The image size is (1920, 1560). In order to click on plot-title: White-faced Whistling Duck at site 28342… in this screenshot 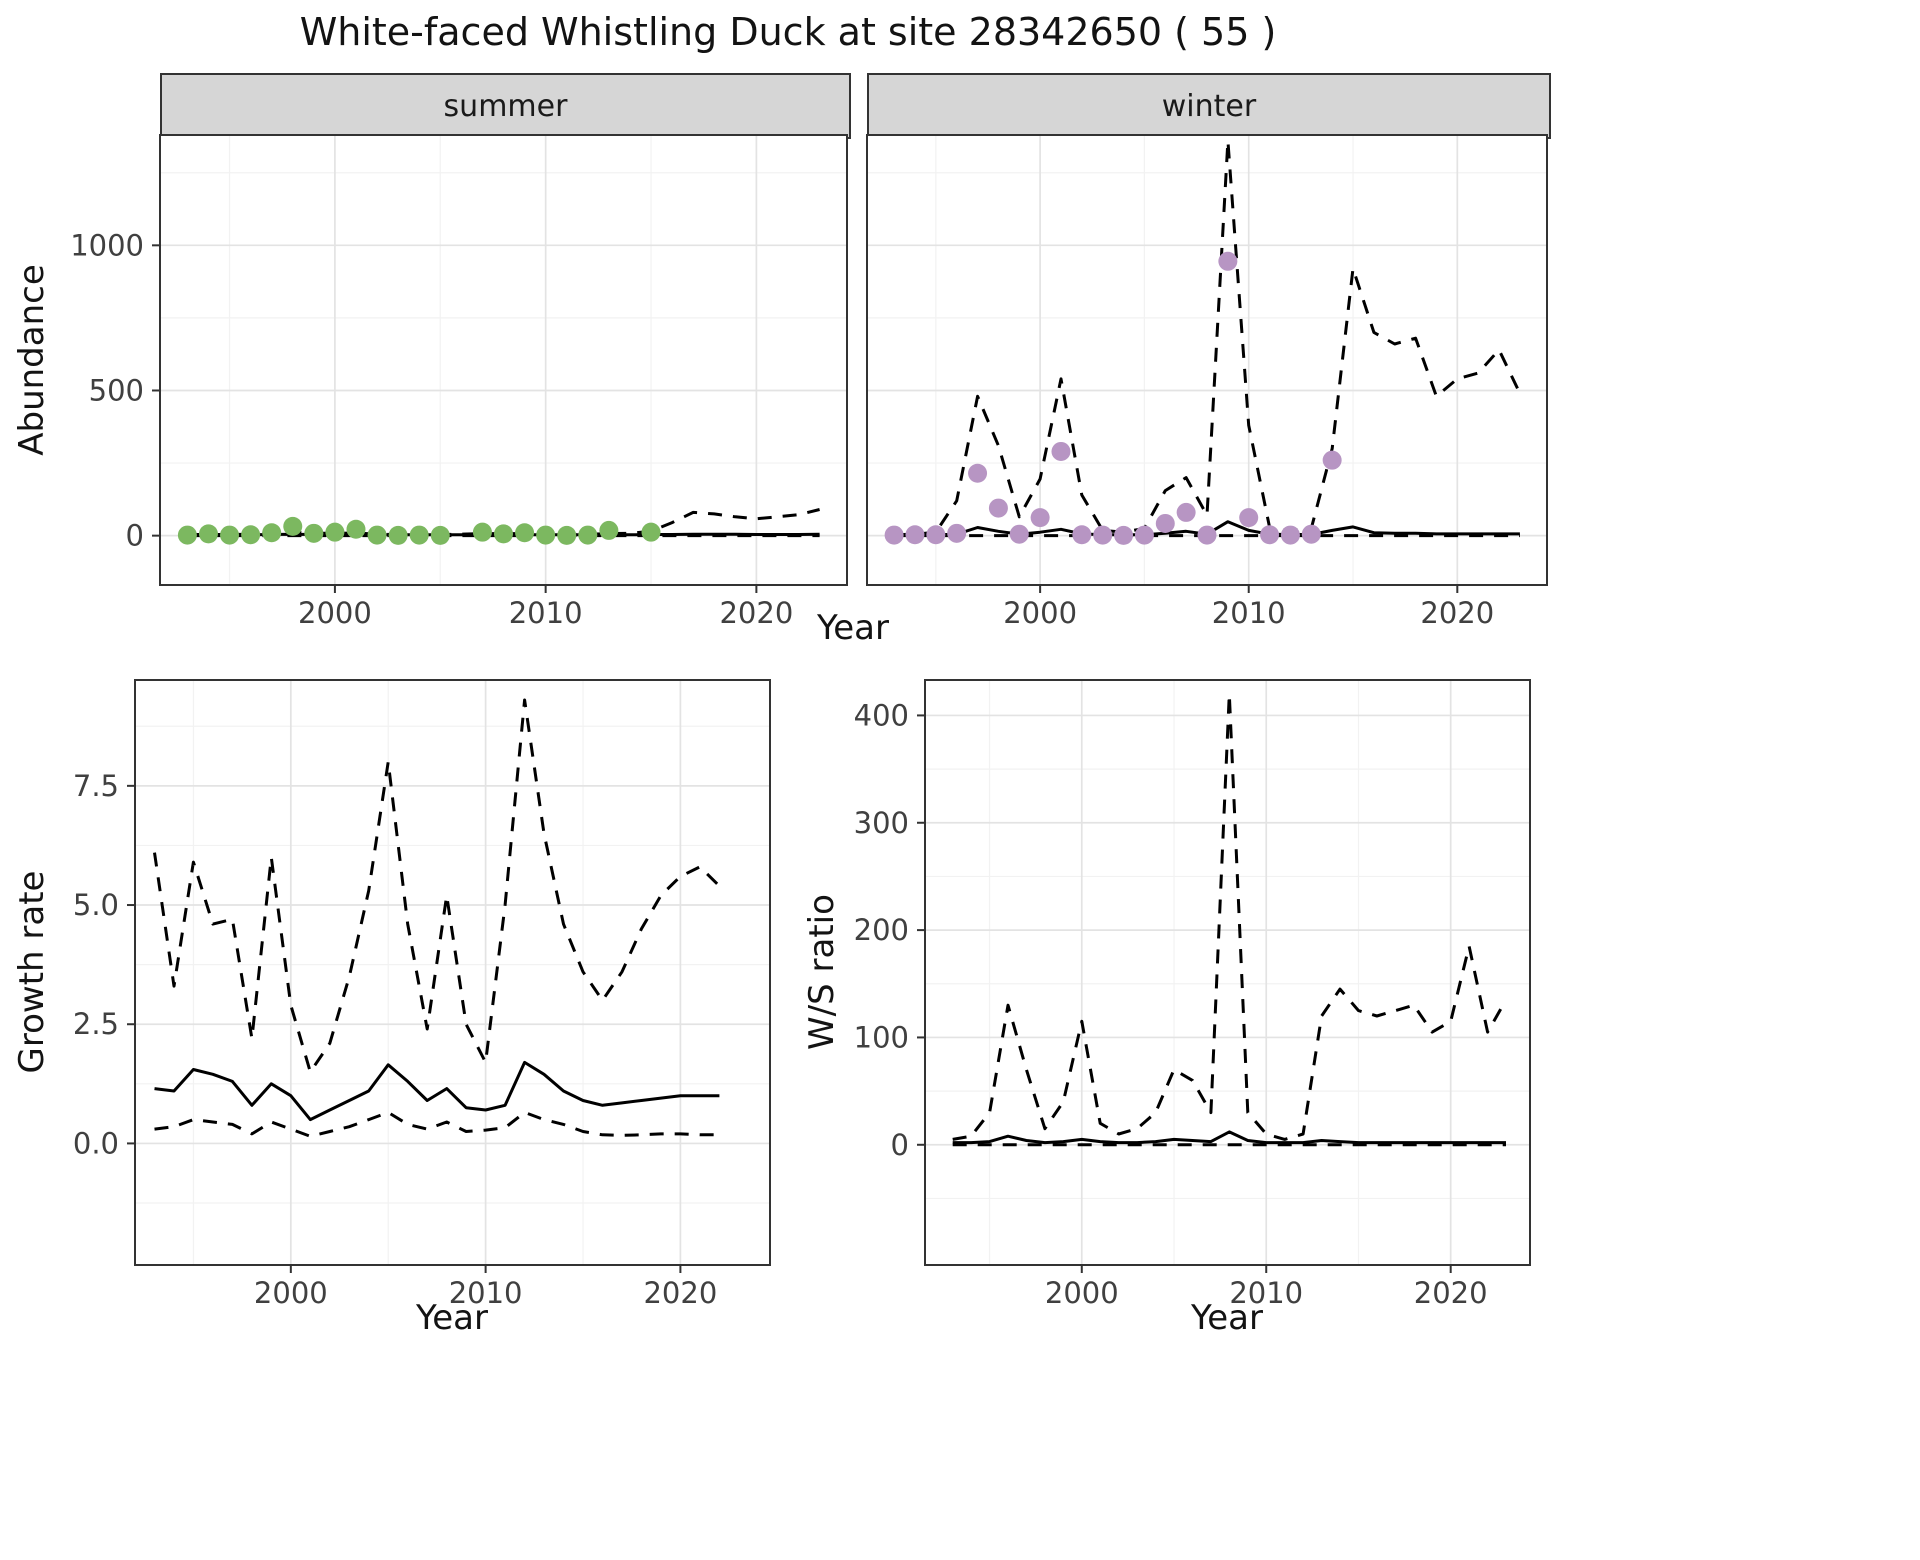, I will do `click(788, 32)`.